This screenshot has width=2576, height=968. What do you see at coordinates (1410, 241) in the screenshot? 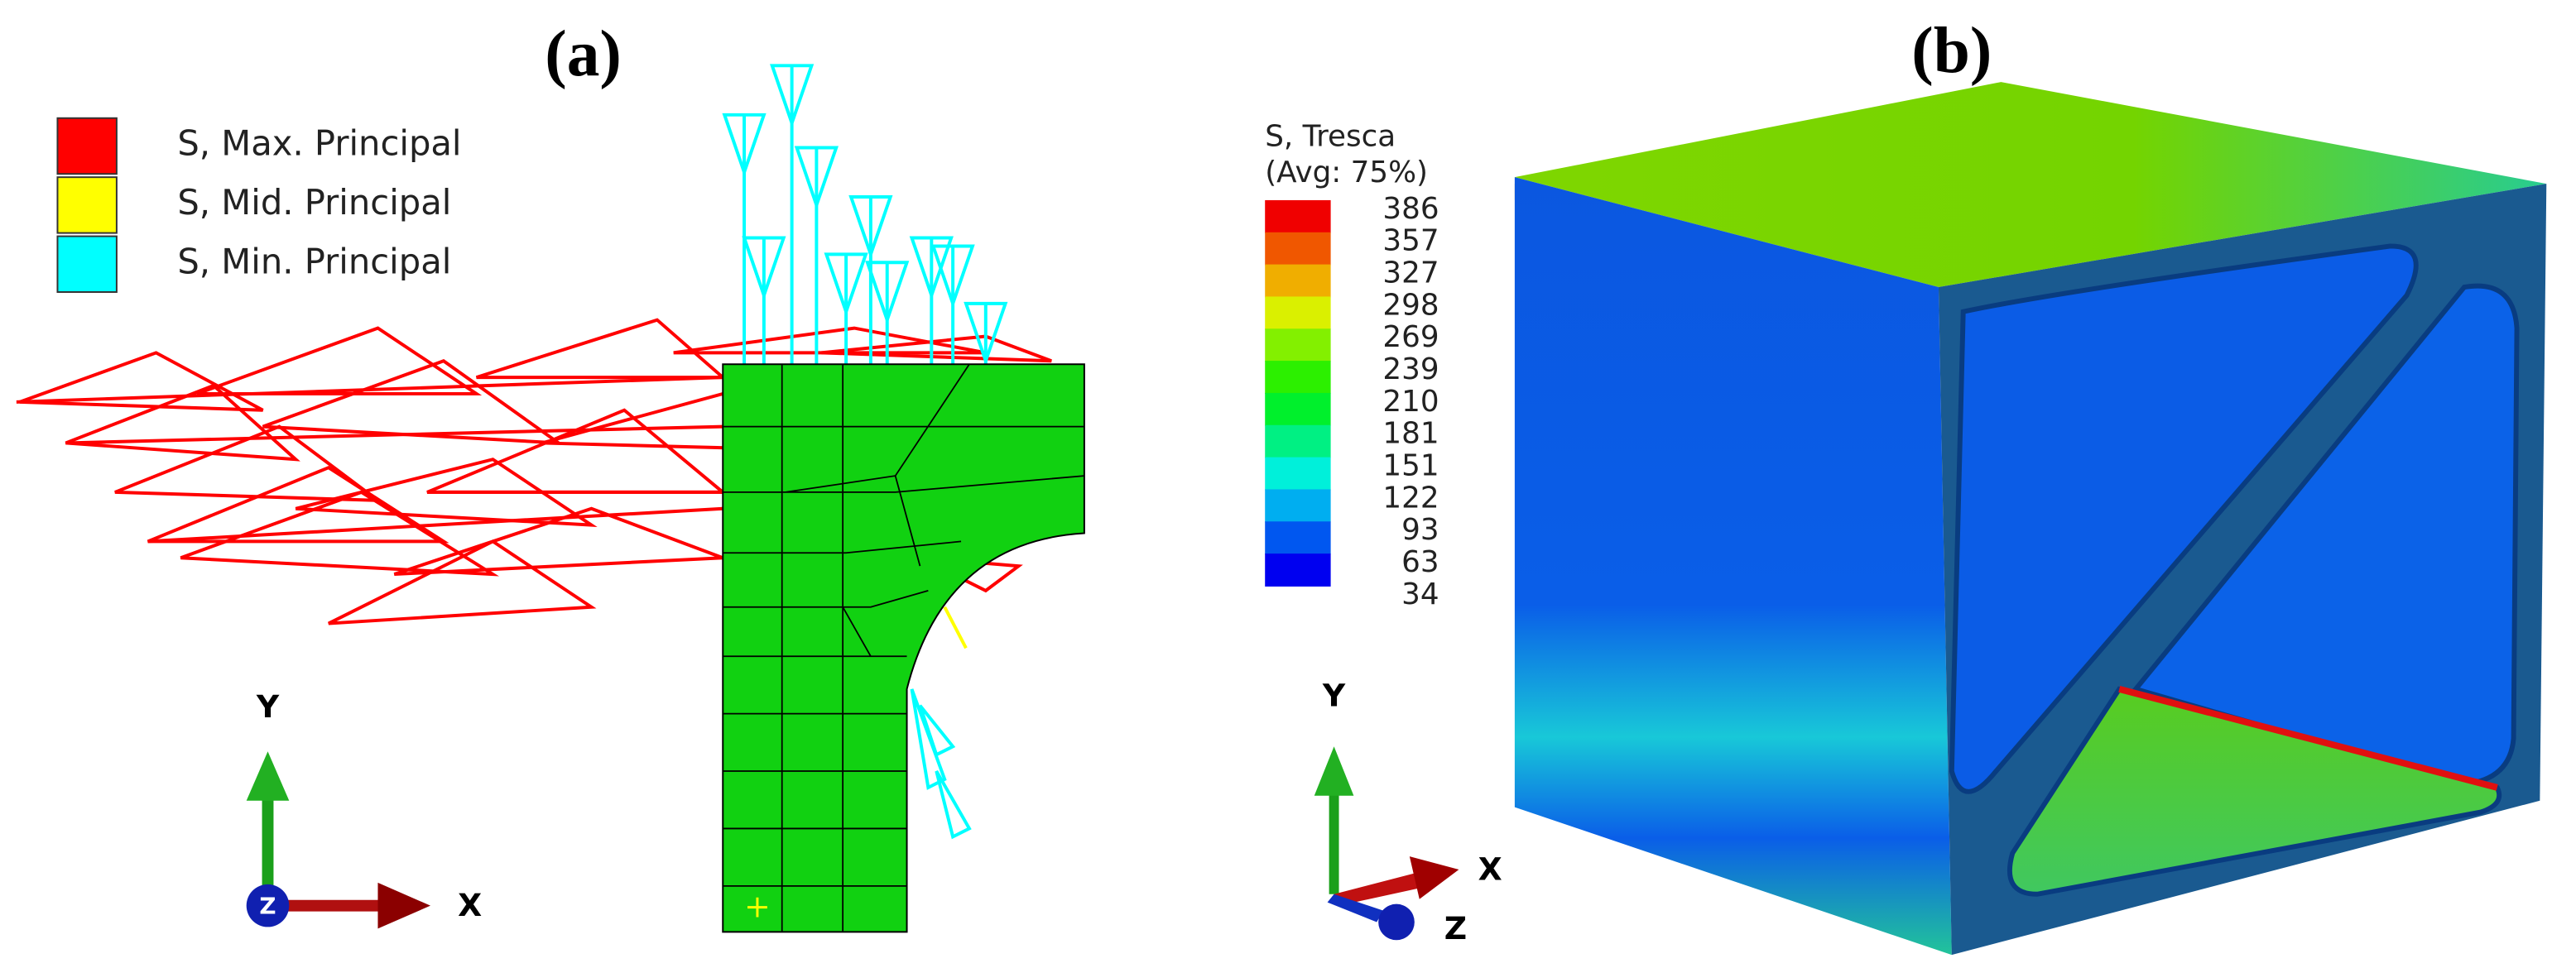
I see `contour-label: 357` at bounding box center [1410, 241].